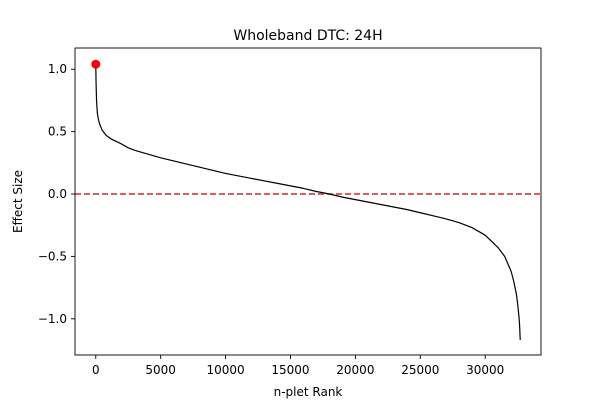  I want to click on x-tick-label: 15000, so click(290, 370).